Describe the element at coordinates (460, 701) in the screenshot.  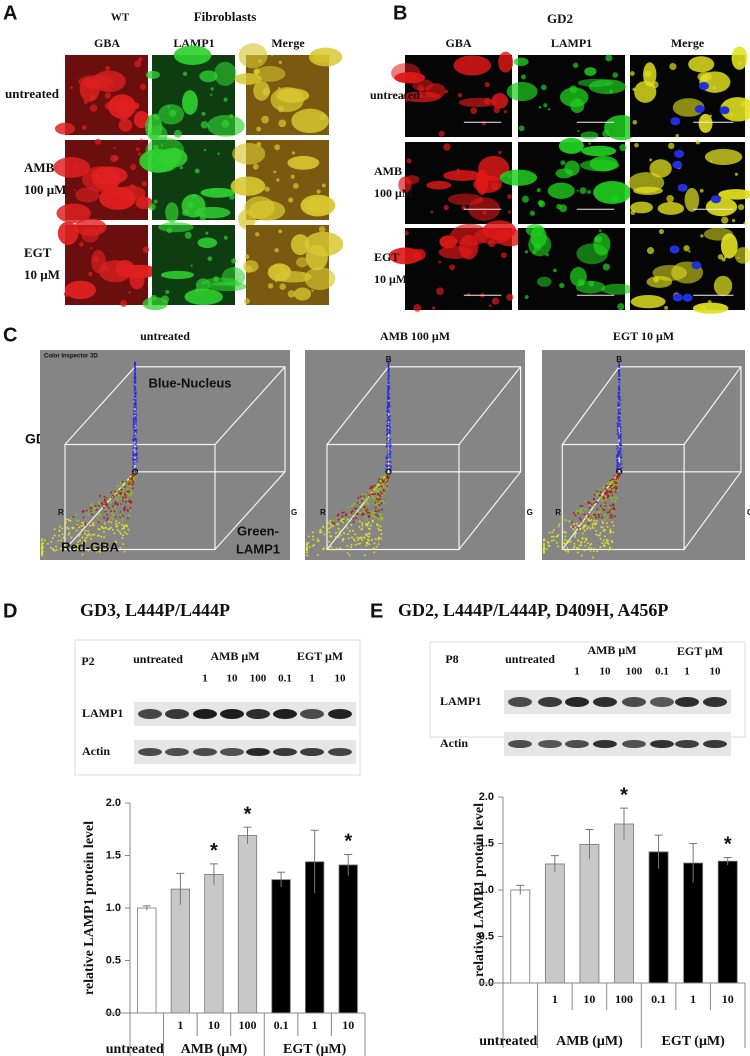
I see `protein-label: LAMP1` at that location.